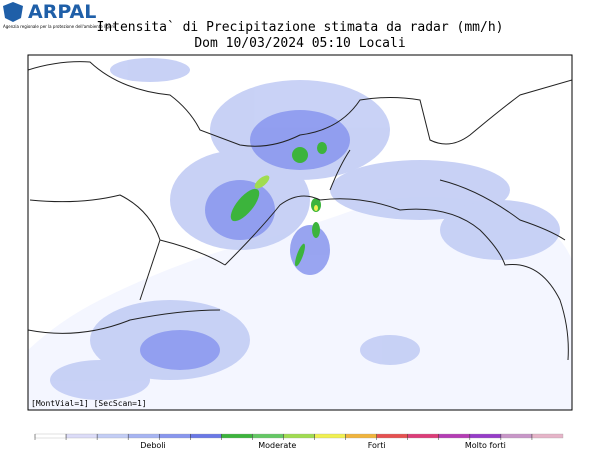 This screenshot has width=600, height=469. What do you see at coordinates (299, 43) in the screenshot?
I see `subtitle: Dom 10/03/2024 05:10 Locali` at bounding box center [299, 43].